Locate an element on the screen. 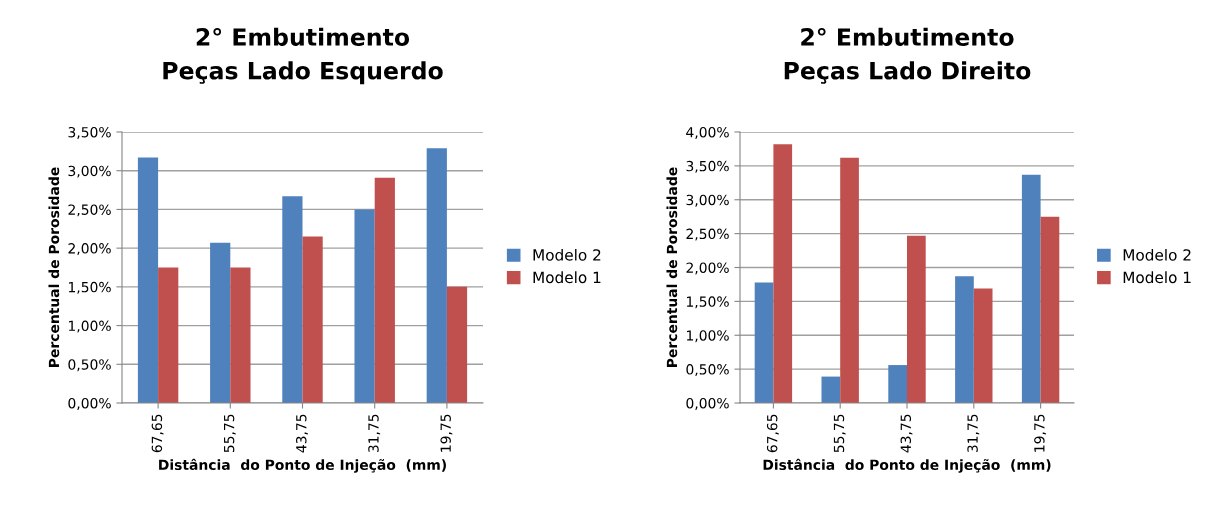 Image resolution: width=1216 pixels, height=505 pixels. chart-title: 2° Embutimento Peças Lado Direito is located at coordinates (907, 55).